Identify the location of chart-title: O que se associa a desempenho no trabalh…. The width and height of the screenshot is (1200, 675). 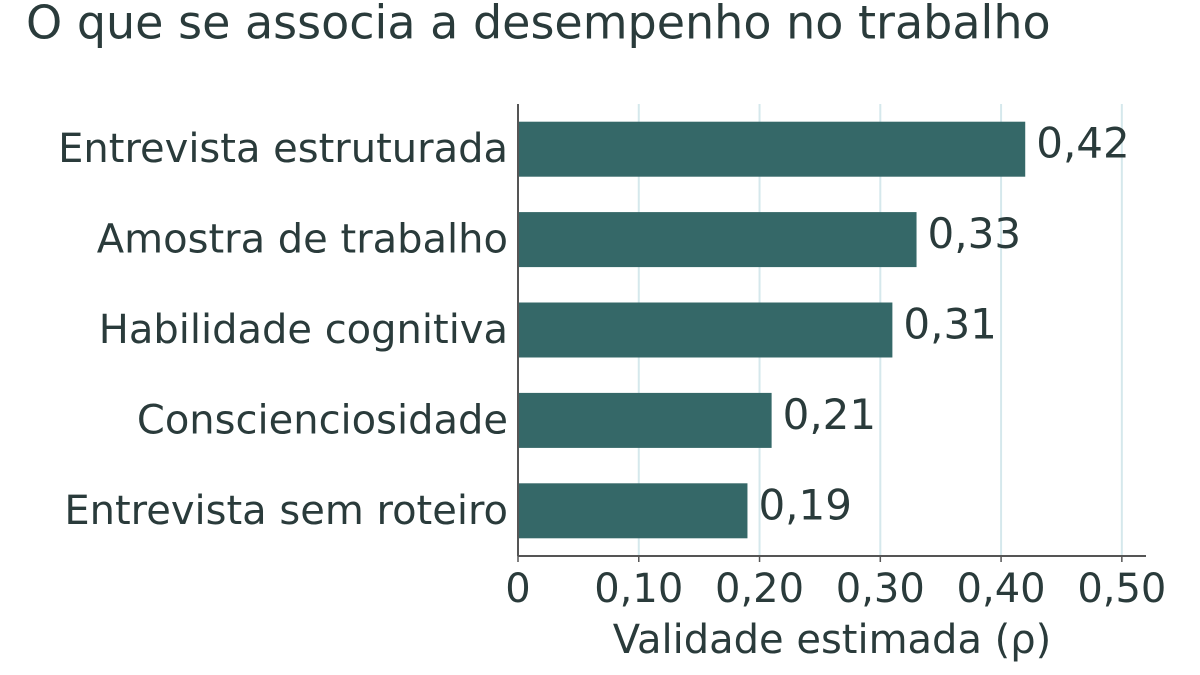
(538, 25).